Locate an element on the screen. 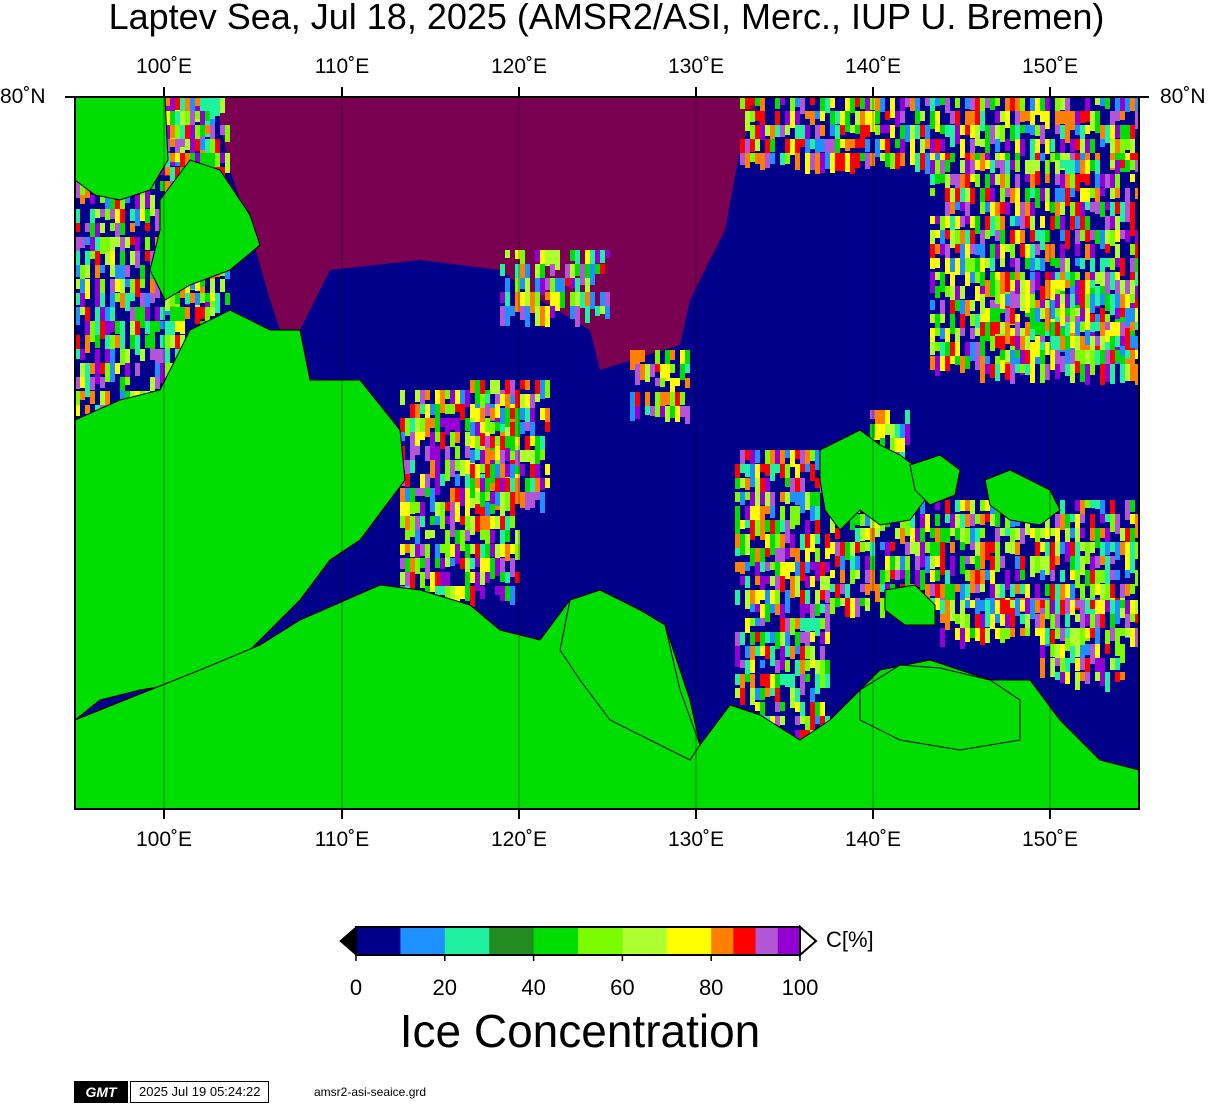 The height and width of the screenshot is (1104, 1213). colorbar-swatch is located at coordinates (689, 941).